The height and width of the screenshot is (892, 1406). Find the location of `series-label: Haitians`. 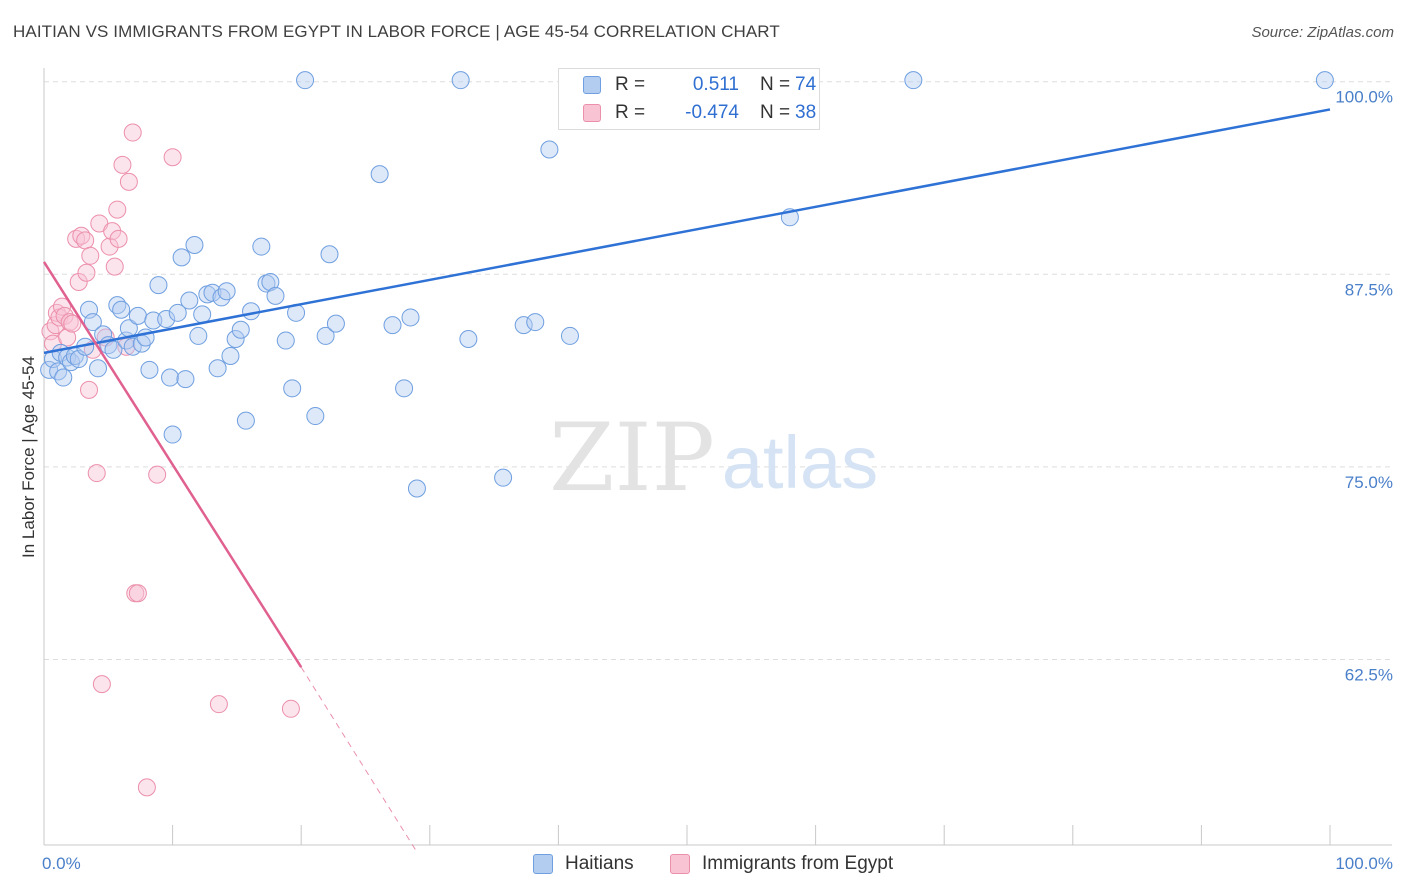

series-label: Haitians is located at coordinates (599, 863).